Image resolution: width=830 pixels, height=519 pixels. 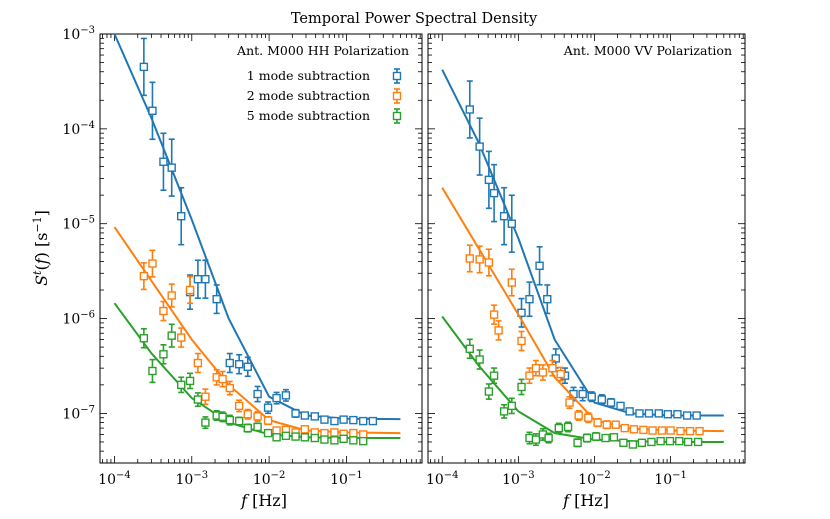 What do you see at coordinates (114, 479) in the screenshot?
I see `x-tick-label: 10⁻⁴` at bounding box center [114, 479].